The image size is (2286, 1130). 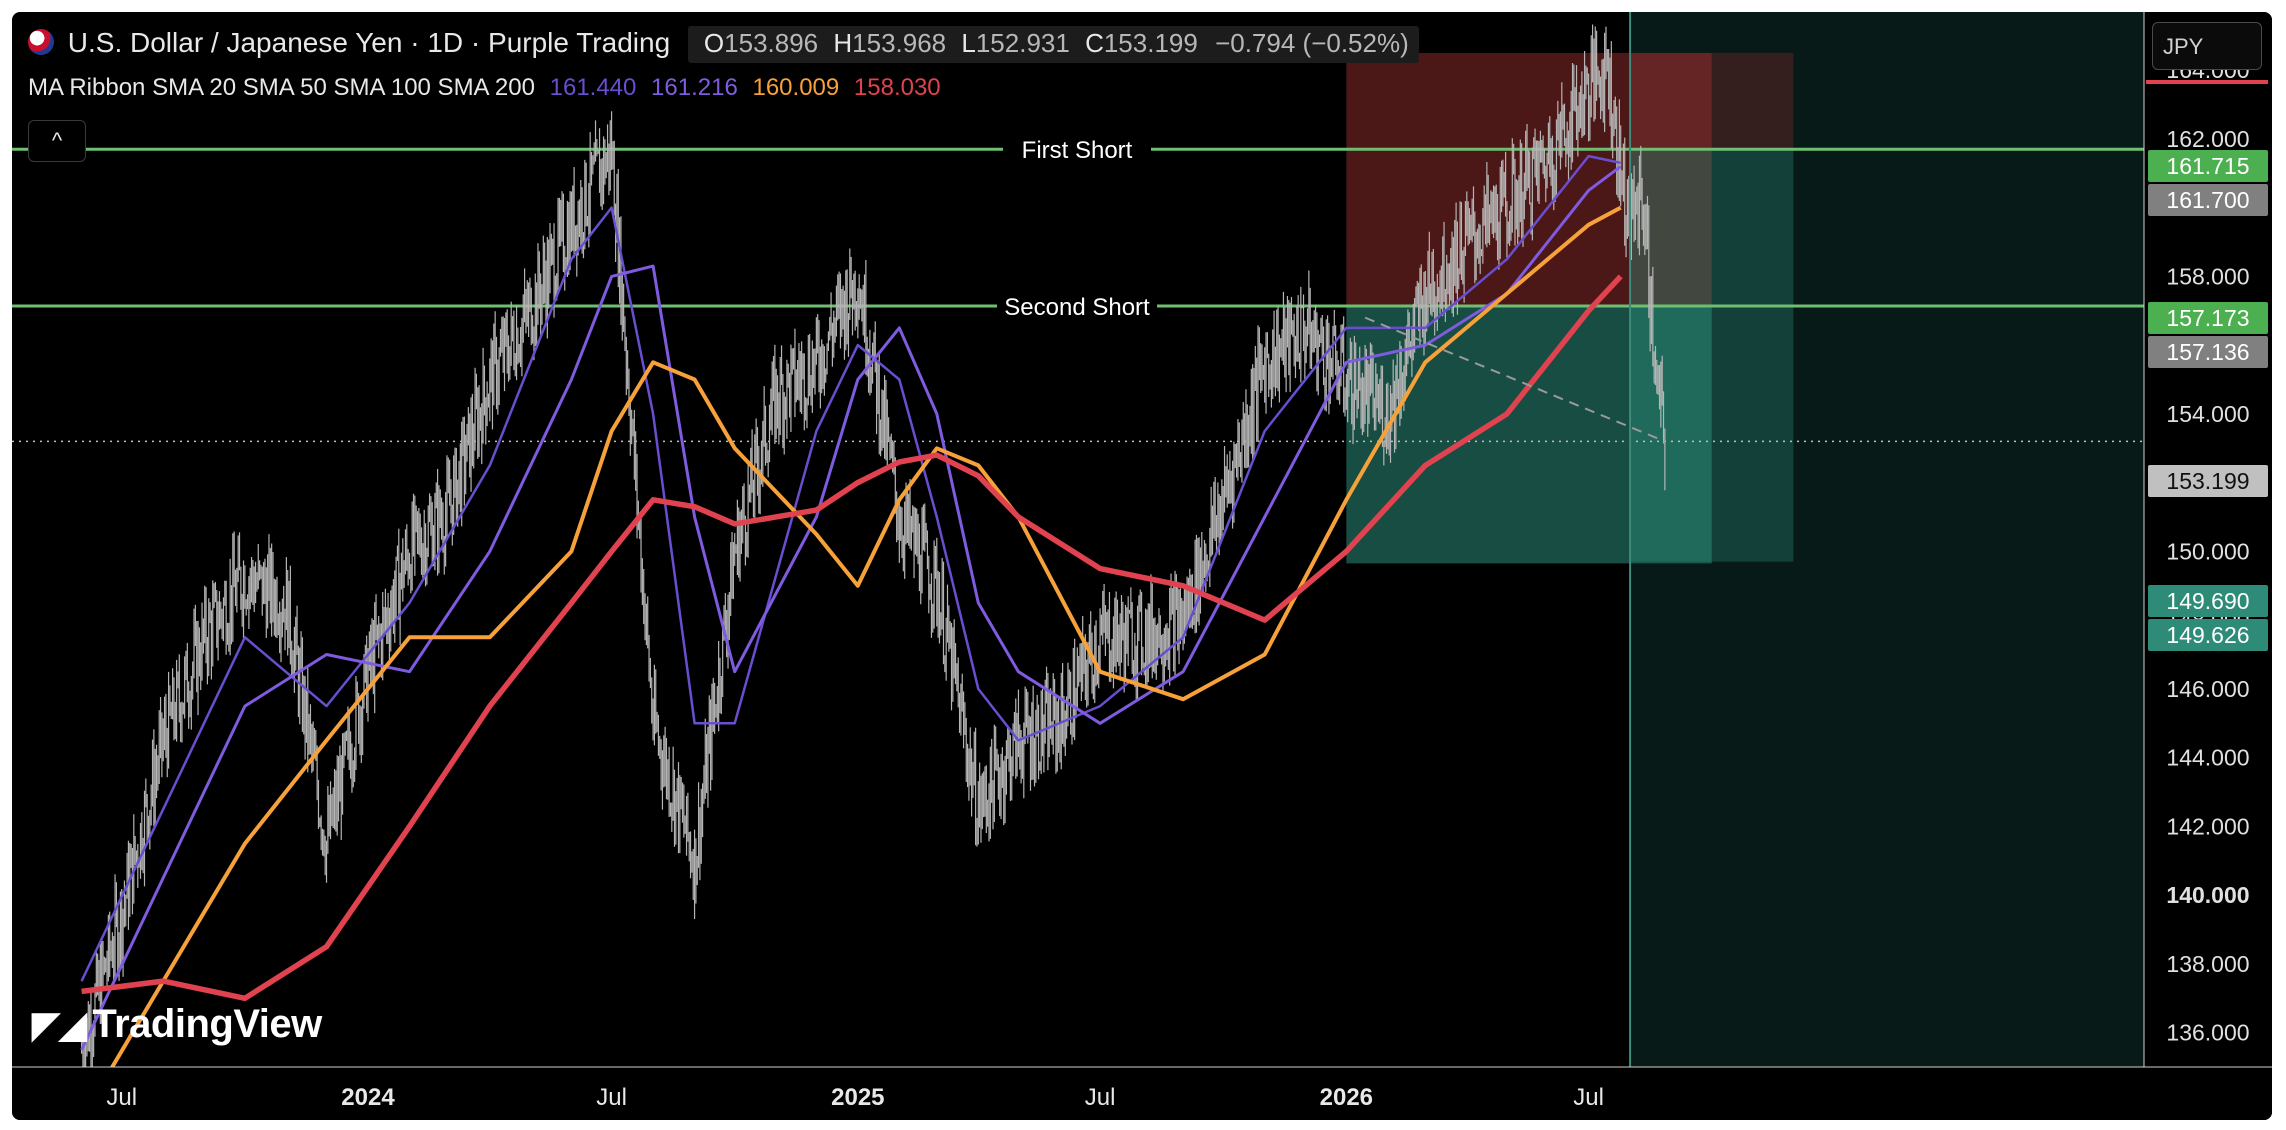 I want to click on y-tick-label: 140.000, so click(x=2207, y=895).